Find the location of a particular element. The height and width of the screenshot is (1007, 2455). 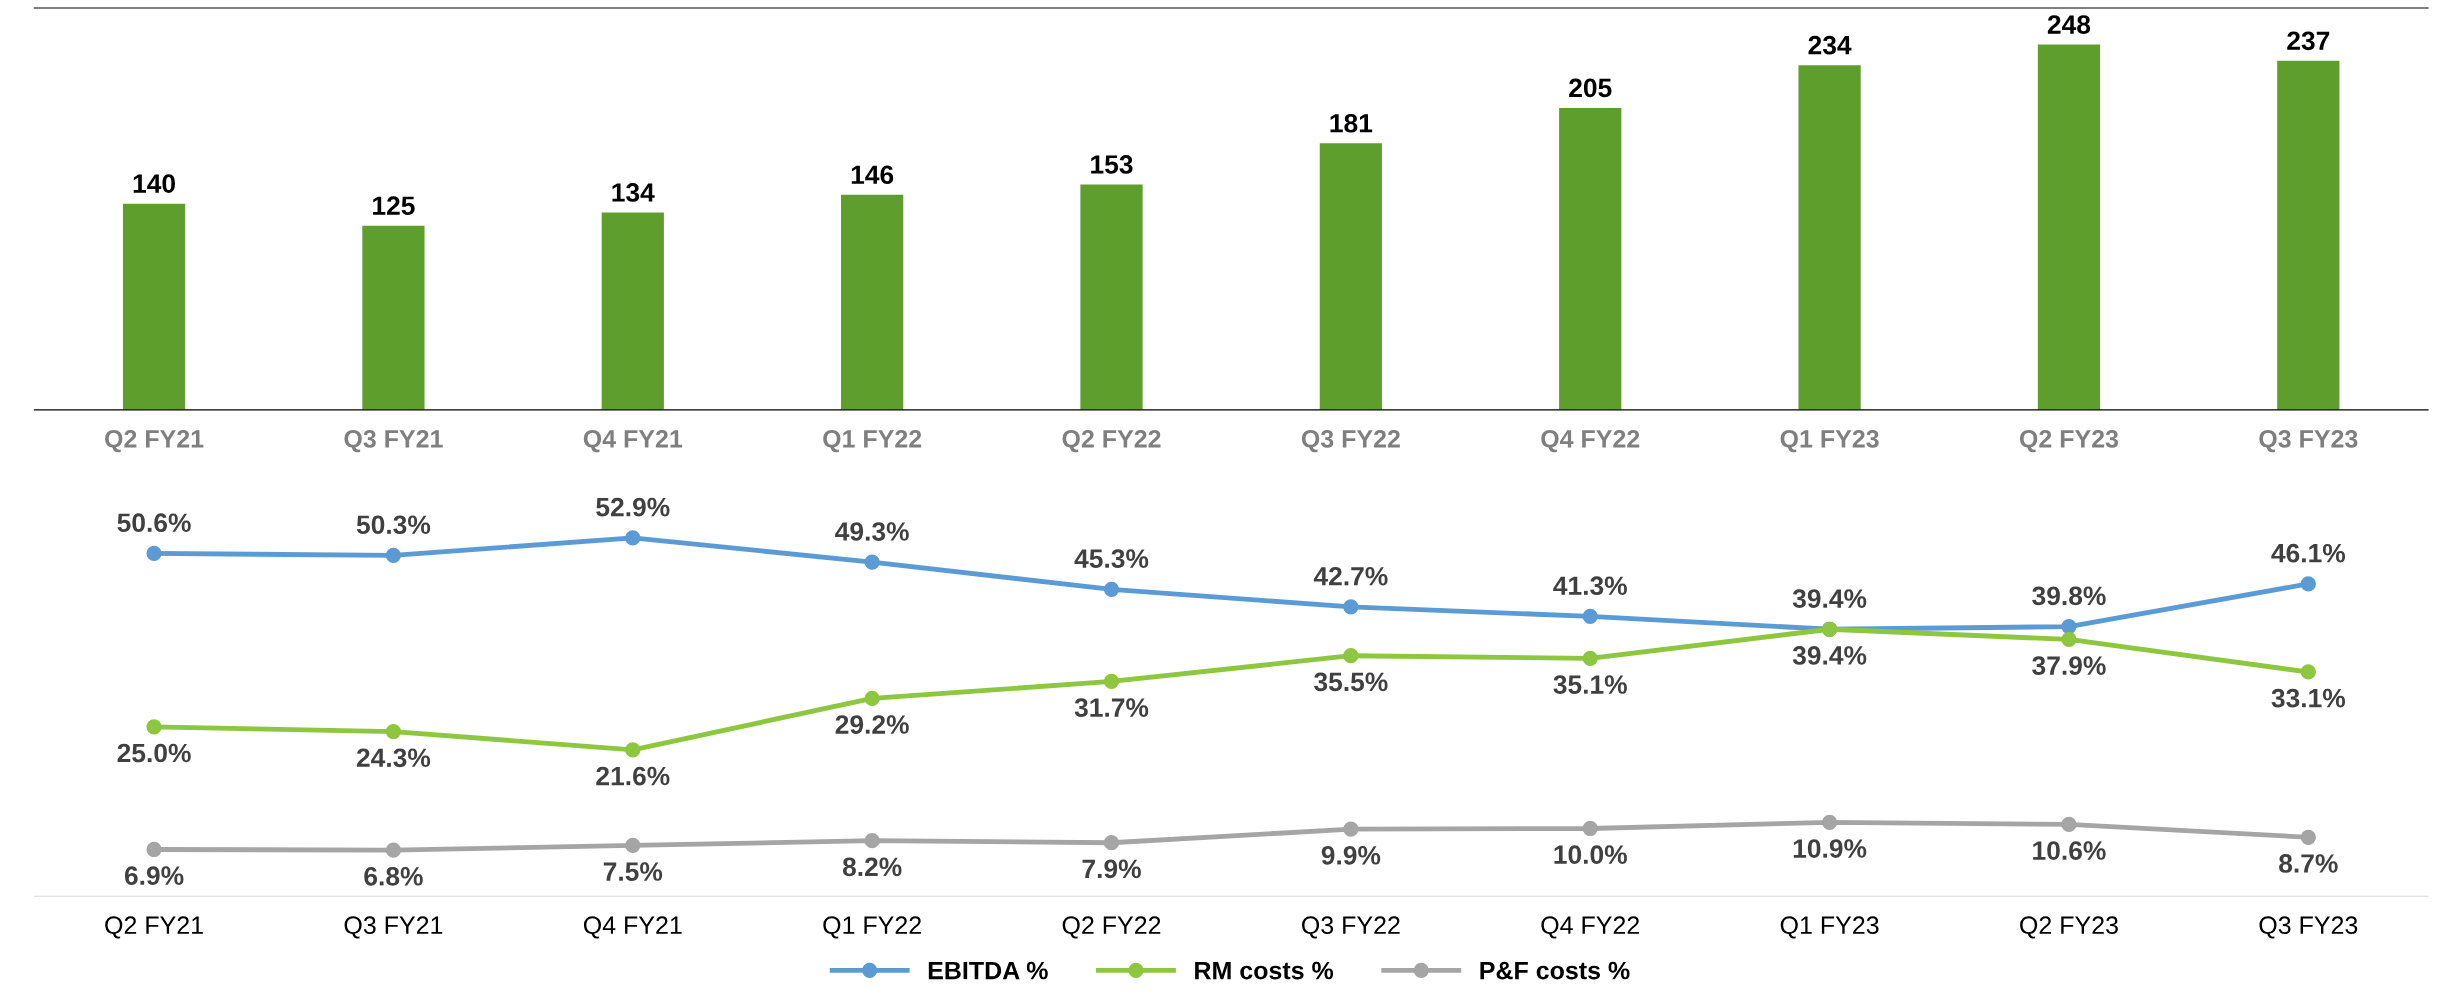

data-label: 46.1% is located at coordinates (2308, 553).